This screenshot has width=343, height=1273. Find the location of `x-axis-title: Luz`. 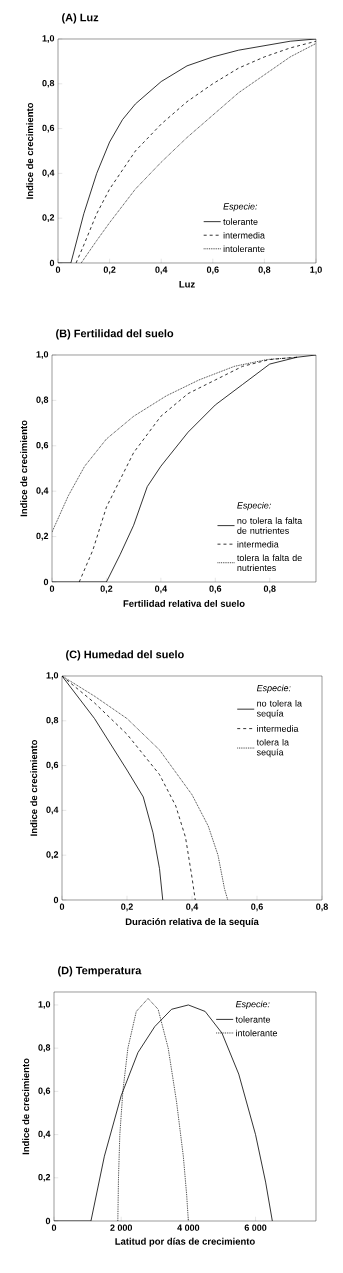

x-axis-title: Luz is located at coordinates (187, 284).